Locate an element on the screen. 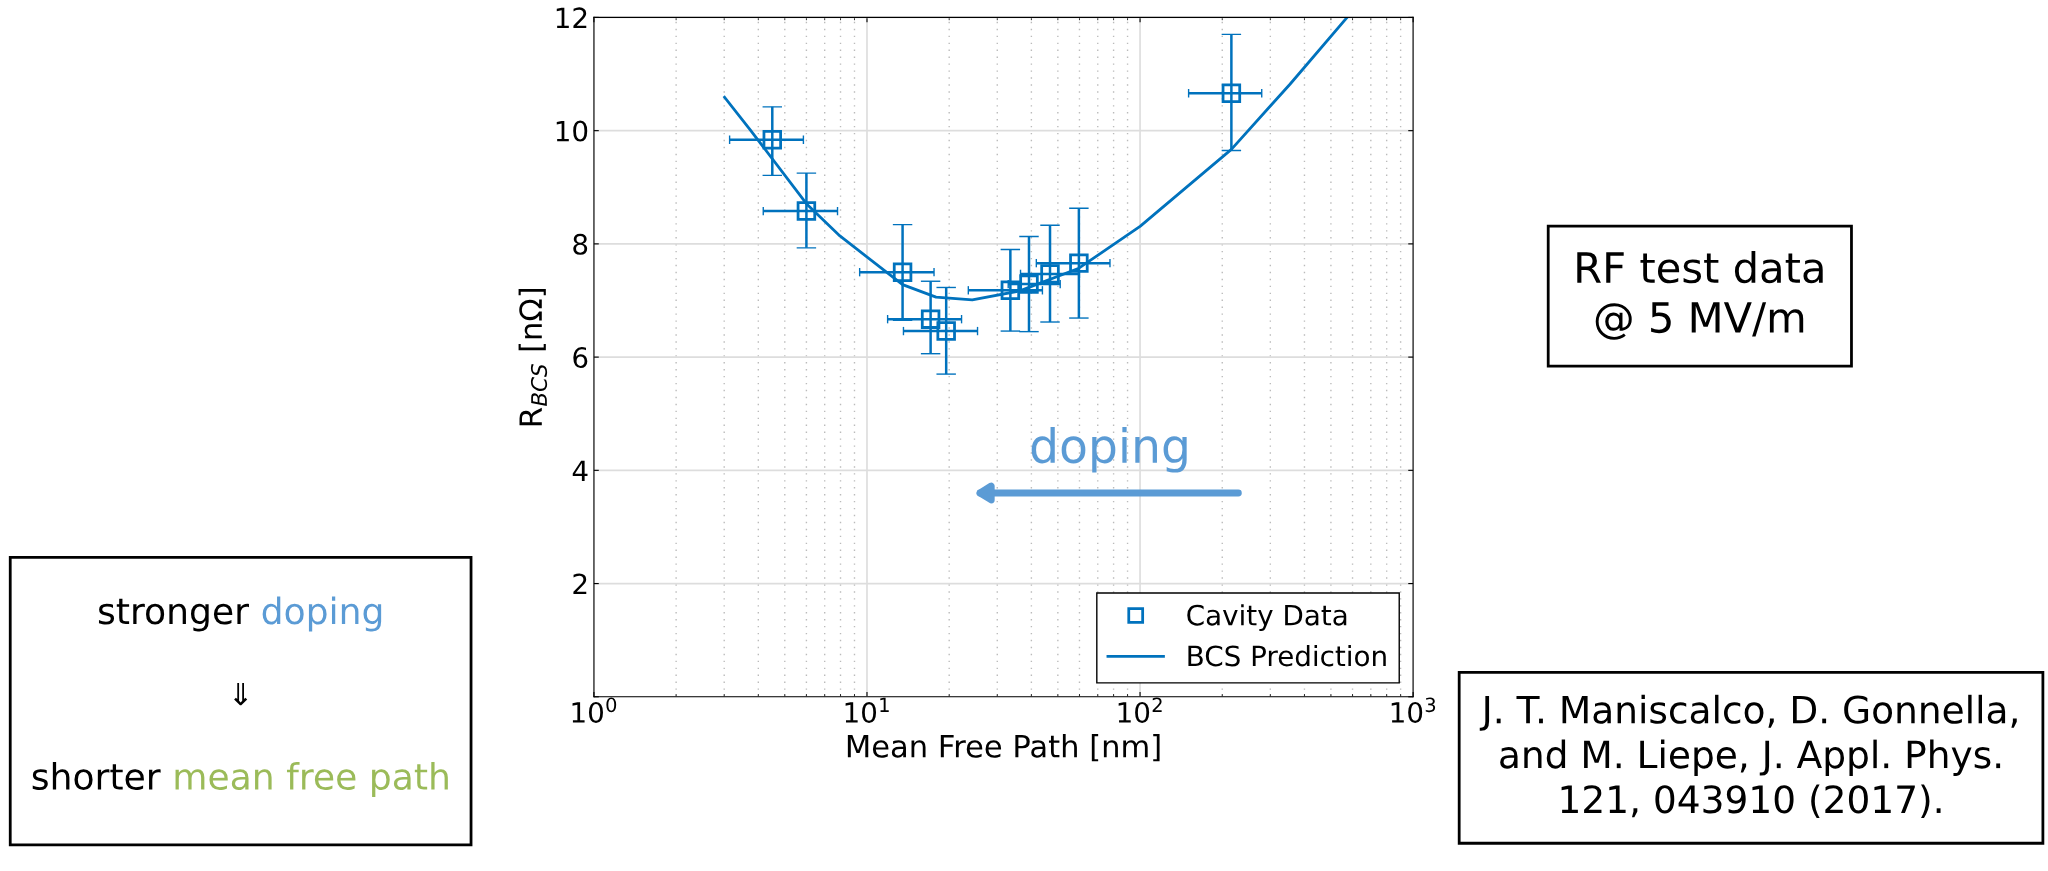 This screenshot has height=871, width=2048. annotation: doping is located at coordinates (1109, 449).